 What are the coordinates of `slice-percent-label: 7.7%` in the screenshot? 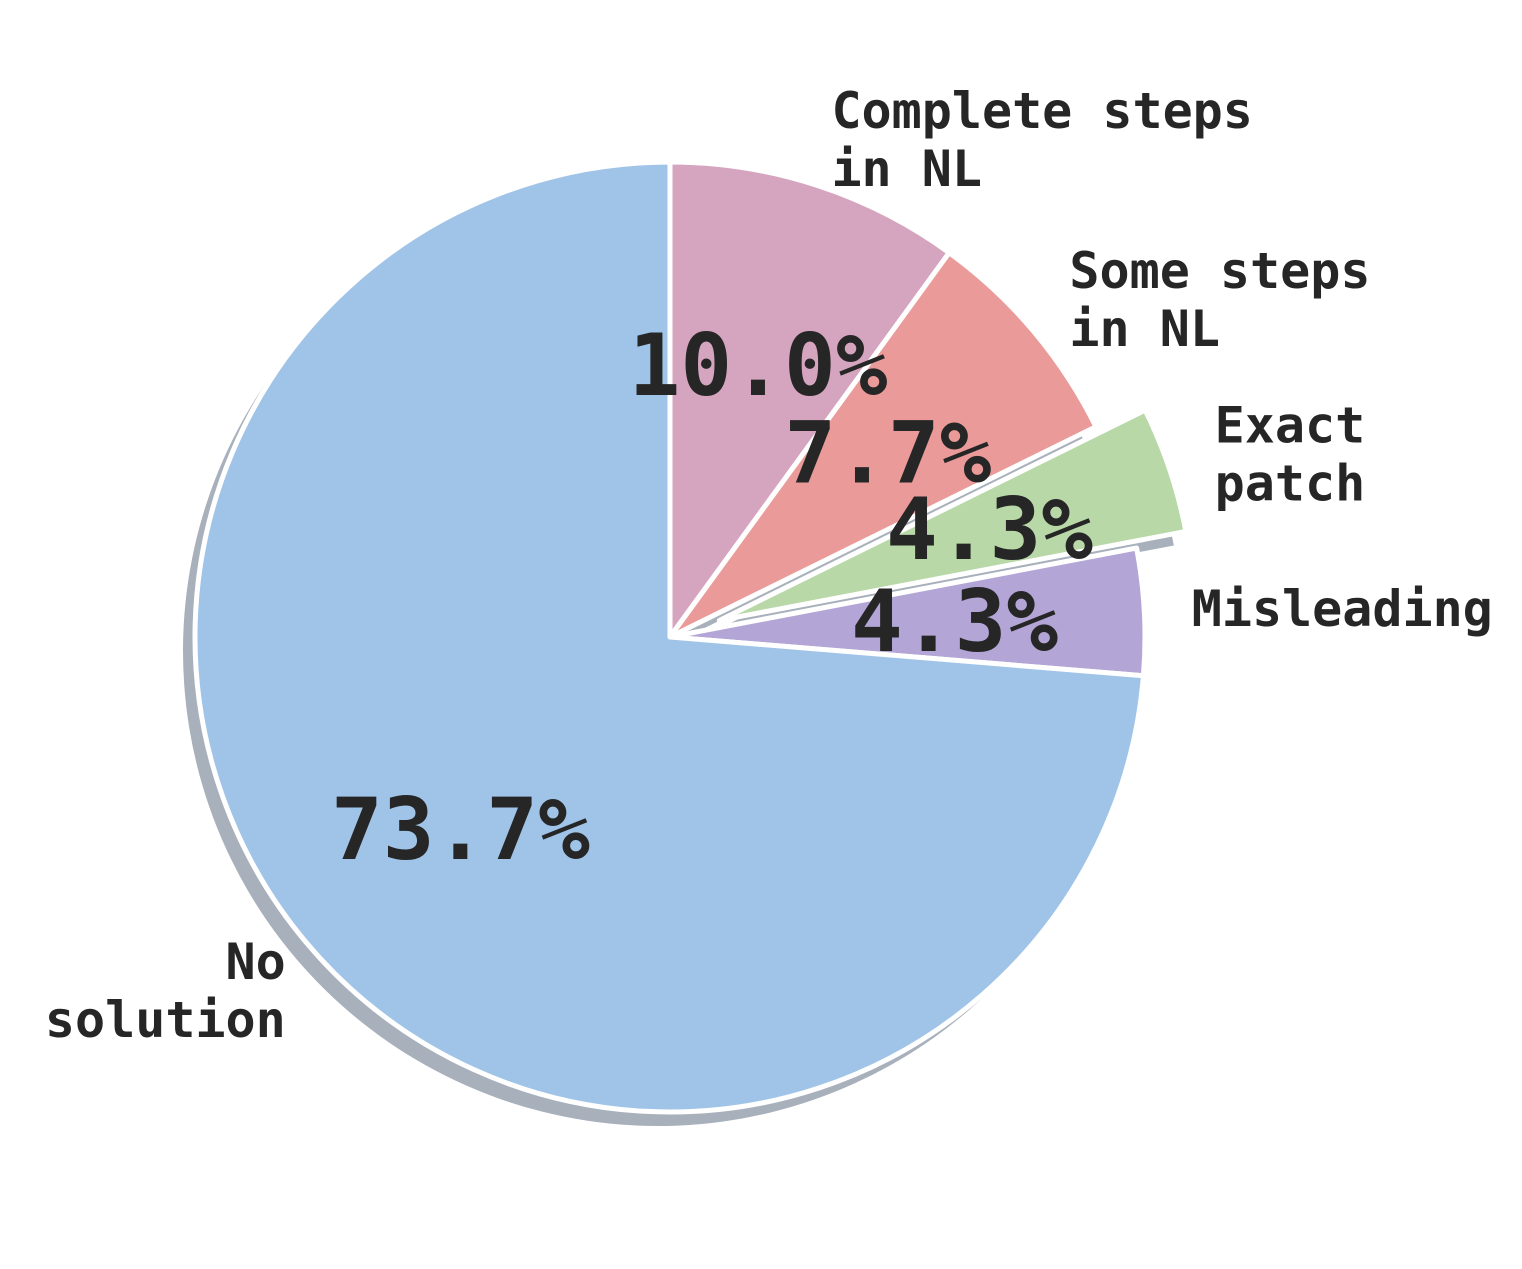 It's located at (887, 453).